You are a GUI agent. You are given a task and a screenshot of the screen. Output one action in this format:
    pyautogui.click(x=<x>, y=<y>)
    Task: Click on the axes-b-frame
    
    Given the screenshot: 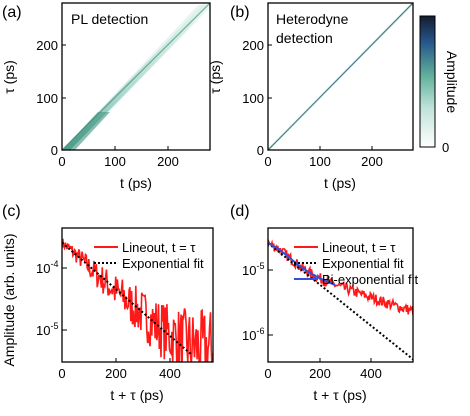 What is the action you would take?
    pyautogui.click(x=340, y=76)
    